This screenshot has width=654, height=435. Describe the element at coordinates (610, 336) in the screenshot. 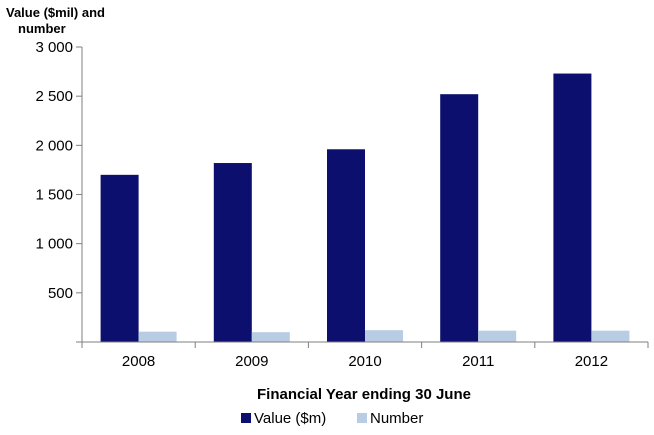

I see `bar-number-2012` at that location.